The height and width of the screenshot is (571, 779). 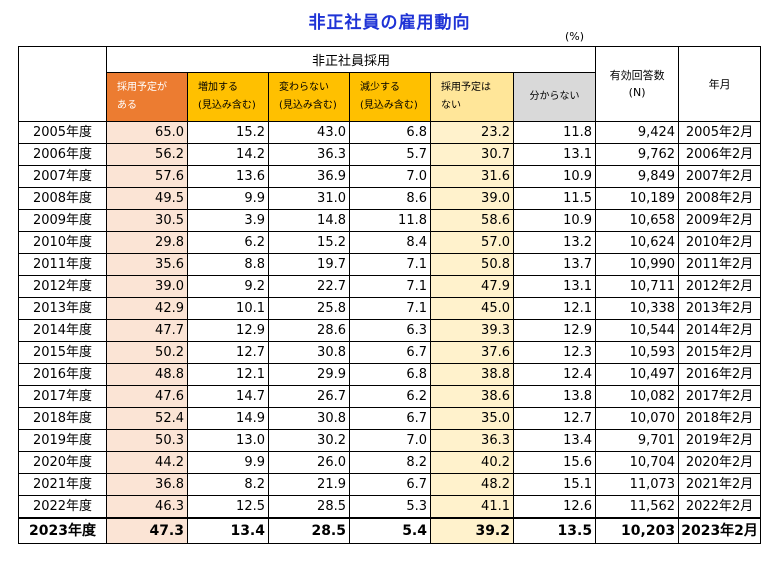 What do you see at coordinates (228, 330) in the screenshot?
I see `increase-cell: 12.9` at bounding box center [228, 330].